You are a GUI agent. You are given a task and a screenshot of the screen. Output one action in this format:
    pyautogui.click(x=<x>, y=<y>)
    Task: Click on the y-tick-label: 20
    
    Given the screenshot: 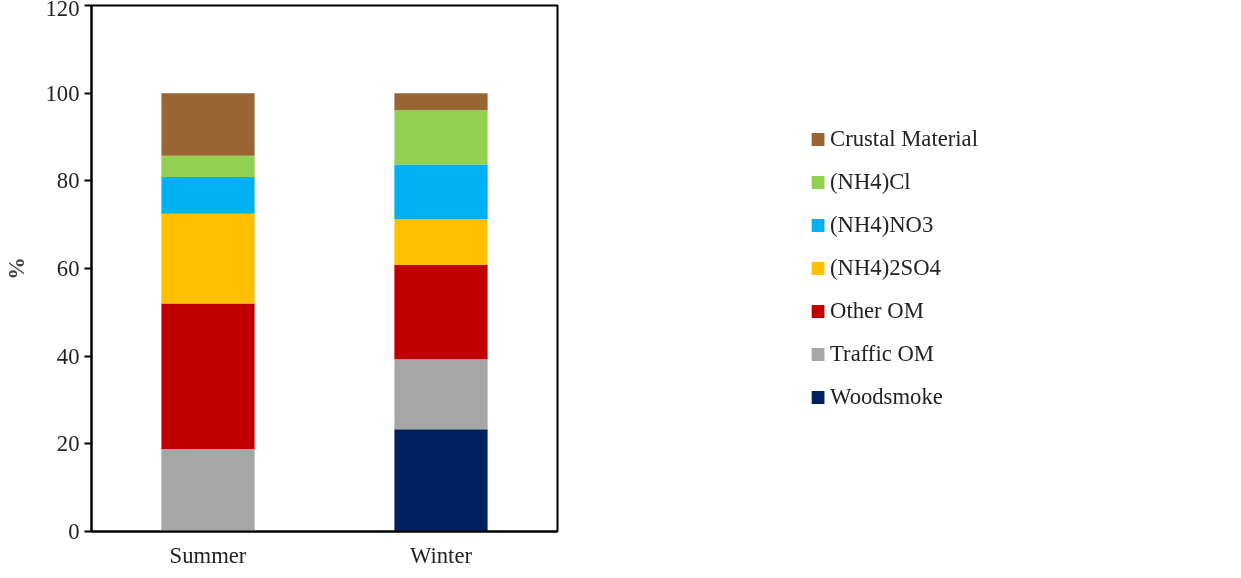 What is the action you would take?
    pyautogui.click(x=68, y=444)
    